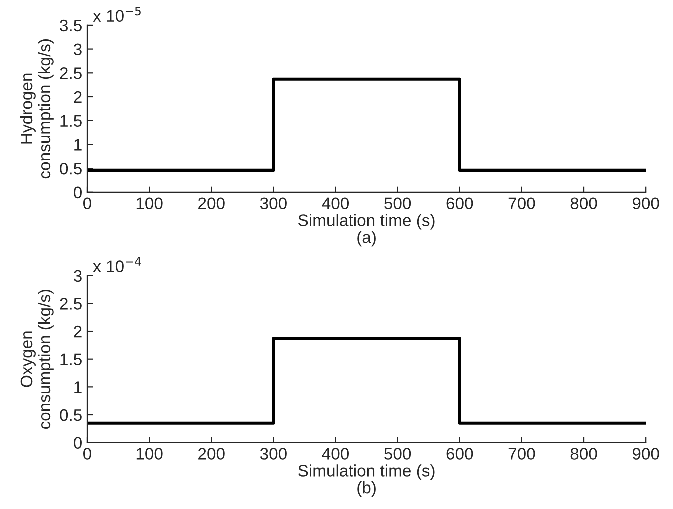  Describe the element at coordinates (367, 239) in the screenshot. I see `text: (a)` at that location.